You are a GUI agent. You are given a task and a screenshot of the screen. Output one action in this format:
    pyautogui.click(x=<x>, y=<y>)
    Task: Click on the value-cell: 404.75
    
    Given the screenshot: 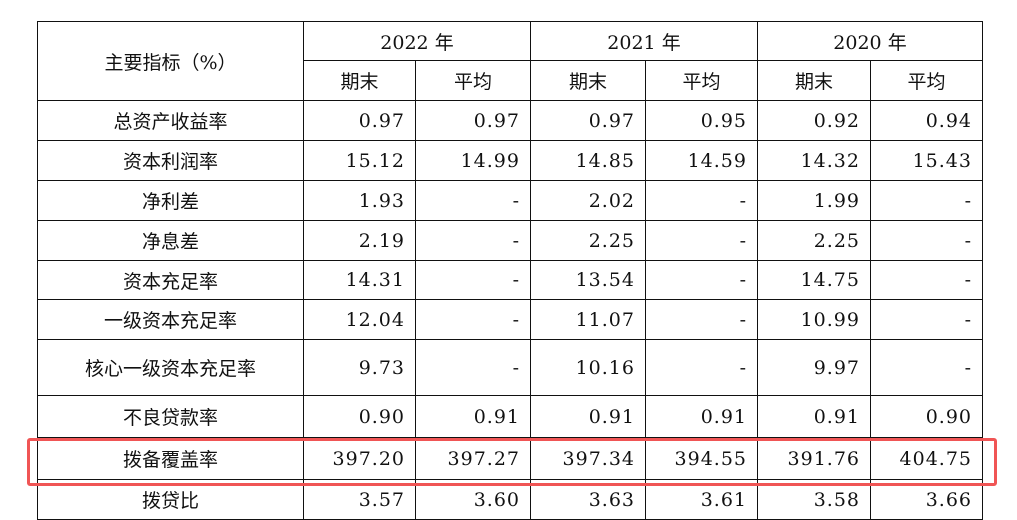 What is the action you would take?
    pyautogui.click(x=926, y=458)
    